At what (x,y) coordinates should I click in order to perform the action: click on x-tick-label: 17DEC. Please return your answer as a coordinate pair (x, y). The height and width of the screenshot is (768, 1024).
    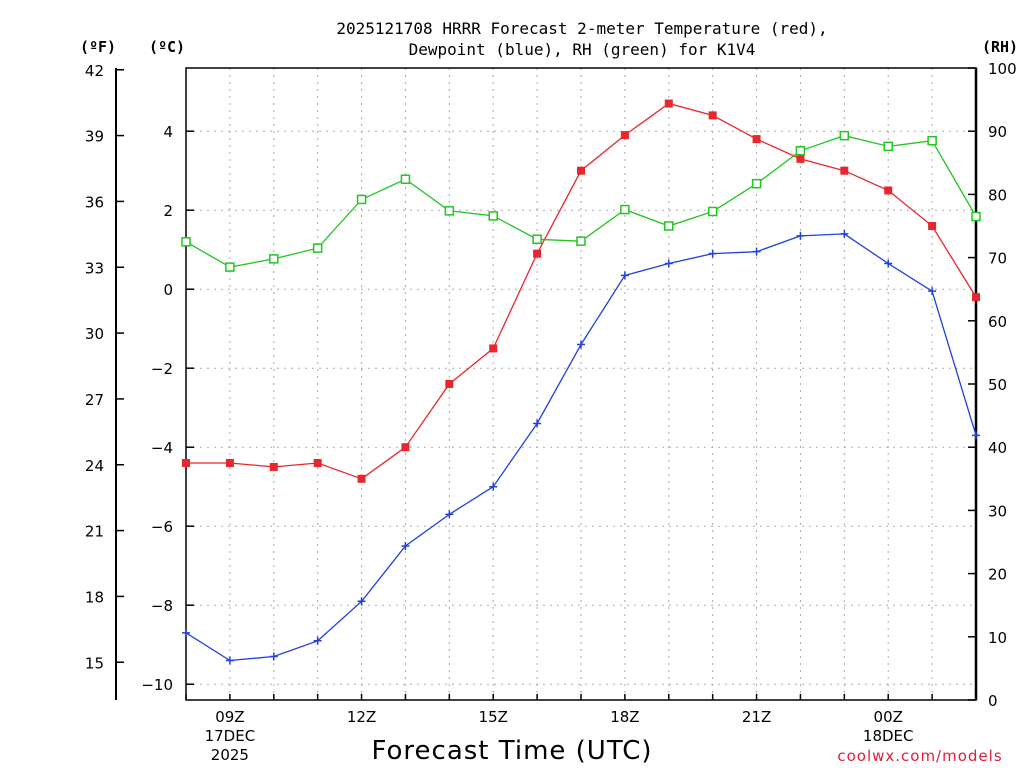
    Looking at the image, I should click on (230, 736).